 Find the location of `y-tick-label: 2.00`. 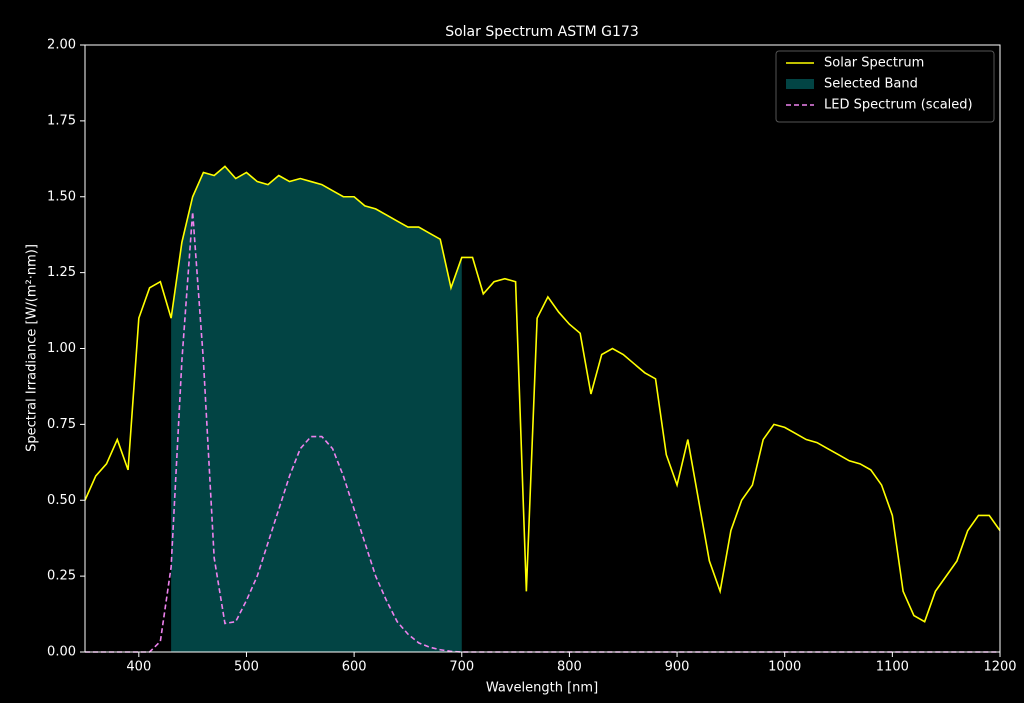

y-tick-label: 2.00 is located at coordinates (61, 45).